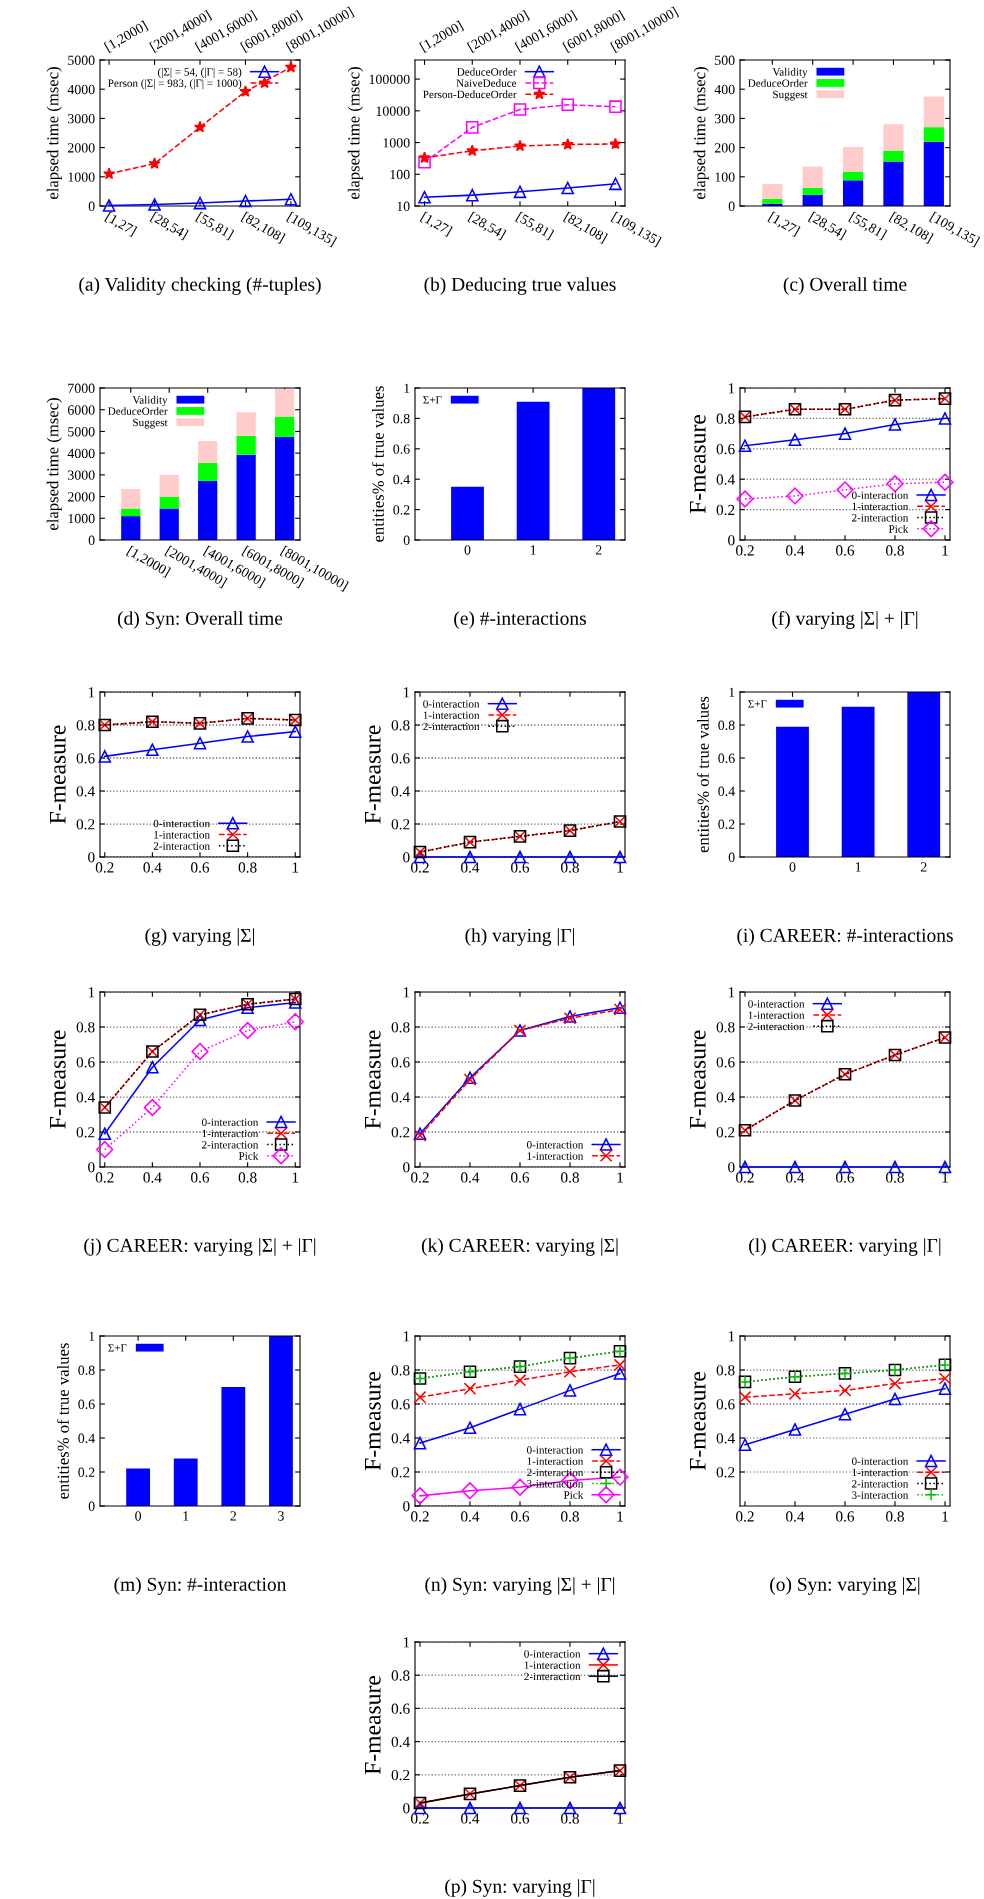 This screenshot has width=984, height=1899. What do you see at coordinates (792, 867) in the screenshot?
I see `x-tick-label: 0` at bounding box center [792, 867].